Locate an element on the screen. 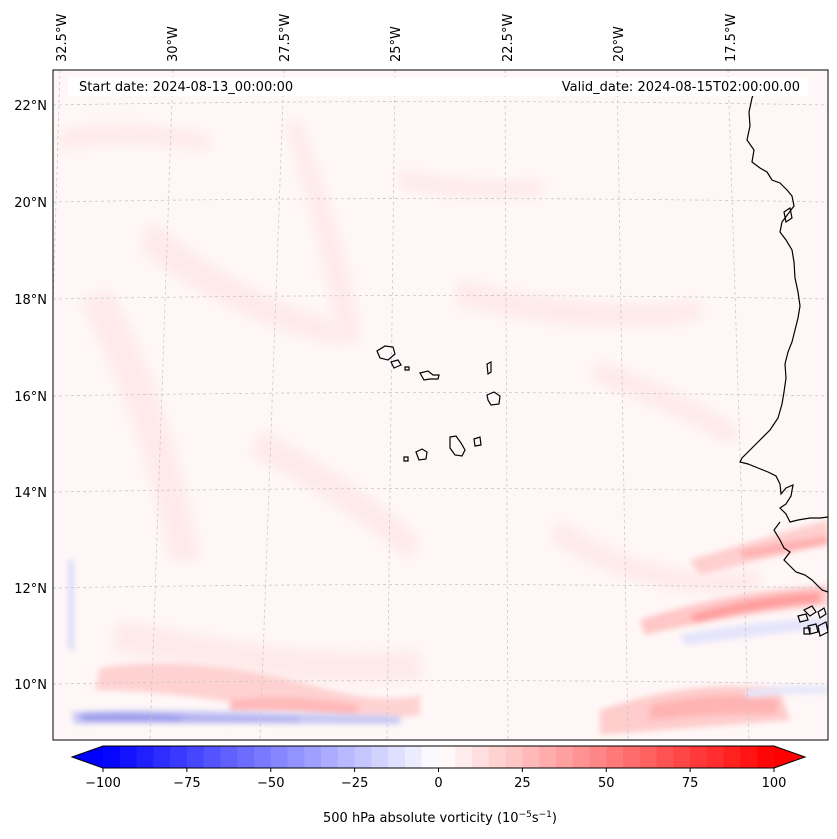 This screenshot has width=837, height=839. colorbar-tick-label: 100 is located at coordinates (774, 783).